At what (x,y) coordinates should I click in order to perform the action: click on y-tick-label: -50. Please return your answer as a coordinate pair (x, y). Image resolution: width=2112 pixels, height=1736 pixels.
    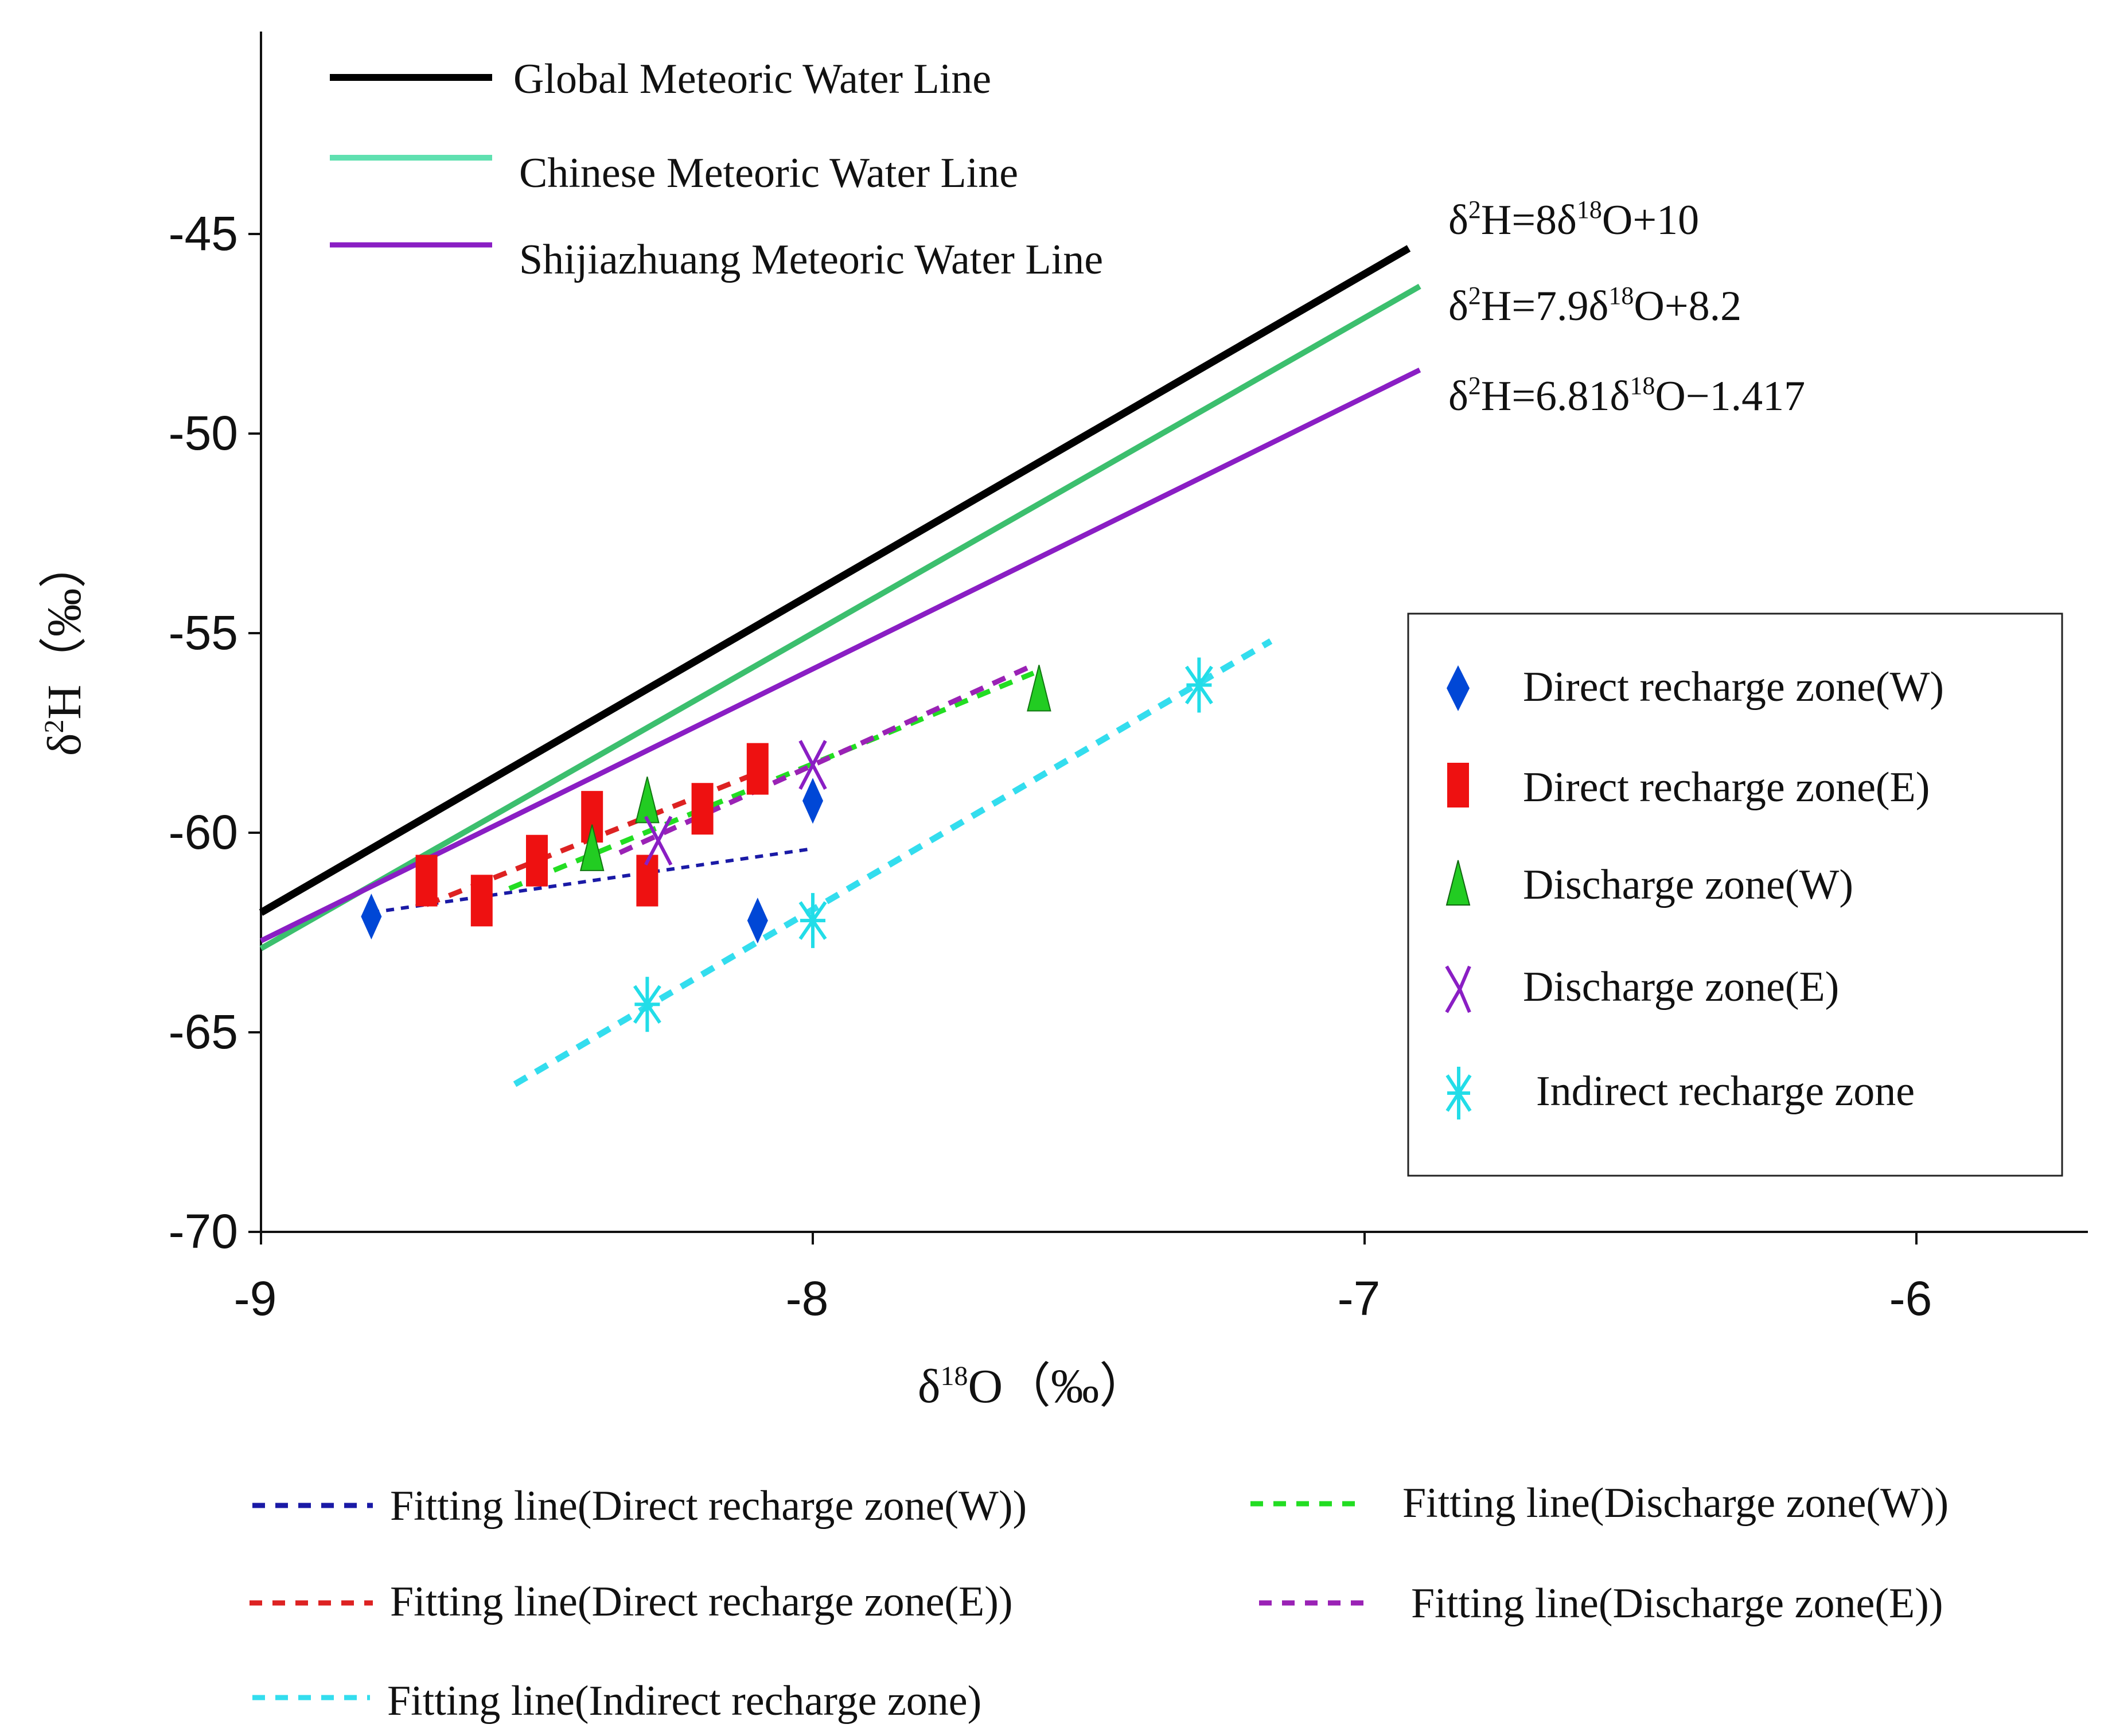
    Looking at the image, I should click on (204, 433).